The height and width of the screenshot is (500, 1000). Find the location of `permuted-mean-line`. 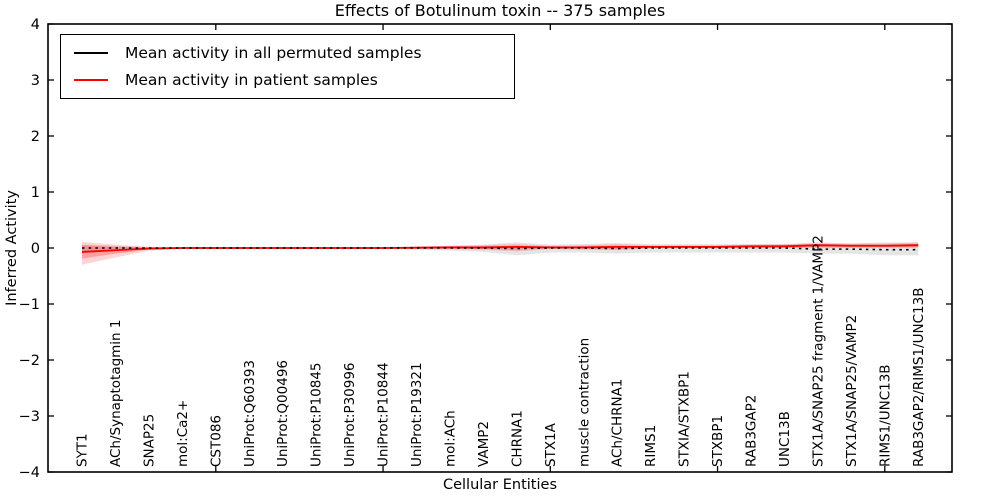

permuted-mean-line is located at coordinates (500, 249).